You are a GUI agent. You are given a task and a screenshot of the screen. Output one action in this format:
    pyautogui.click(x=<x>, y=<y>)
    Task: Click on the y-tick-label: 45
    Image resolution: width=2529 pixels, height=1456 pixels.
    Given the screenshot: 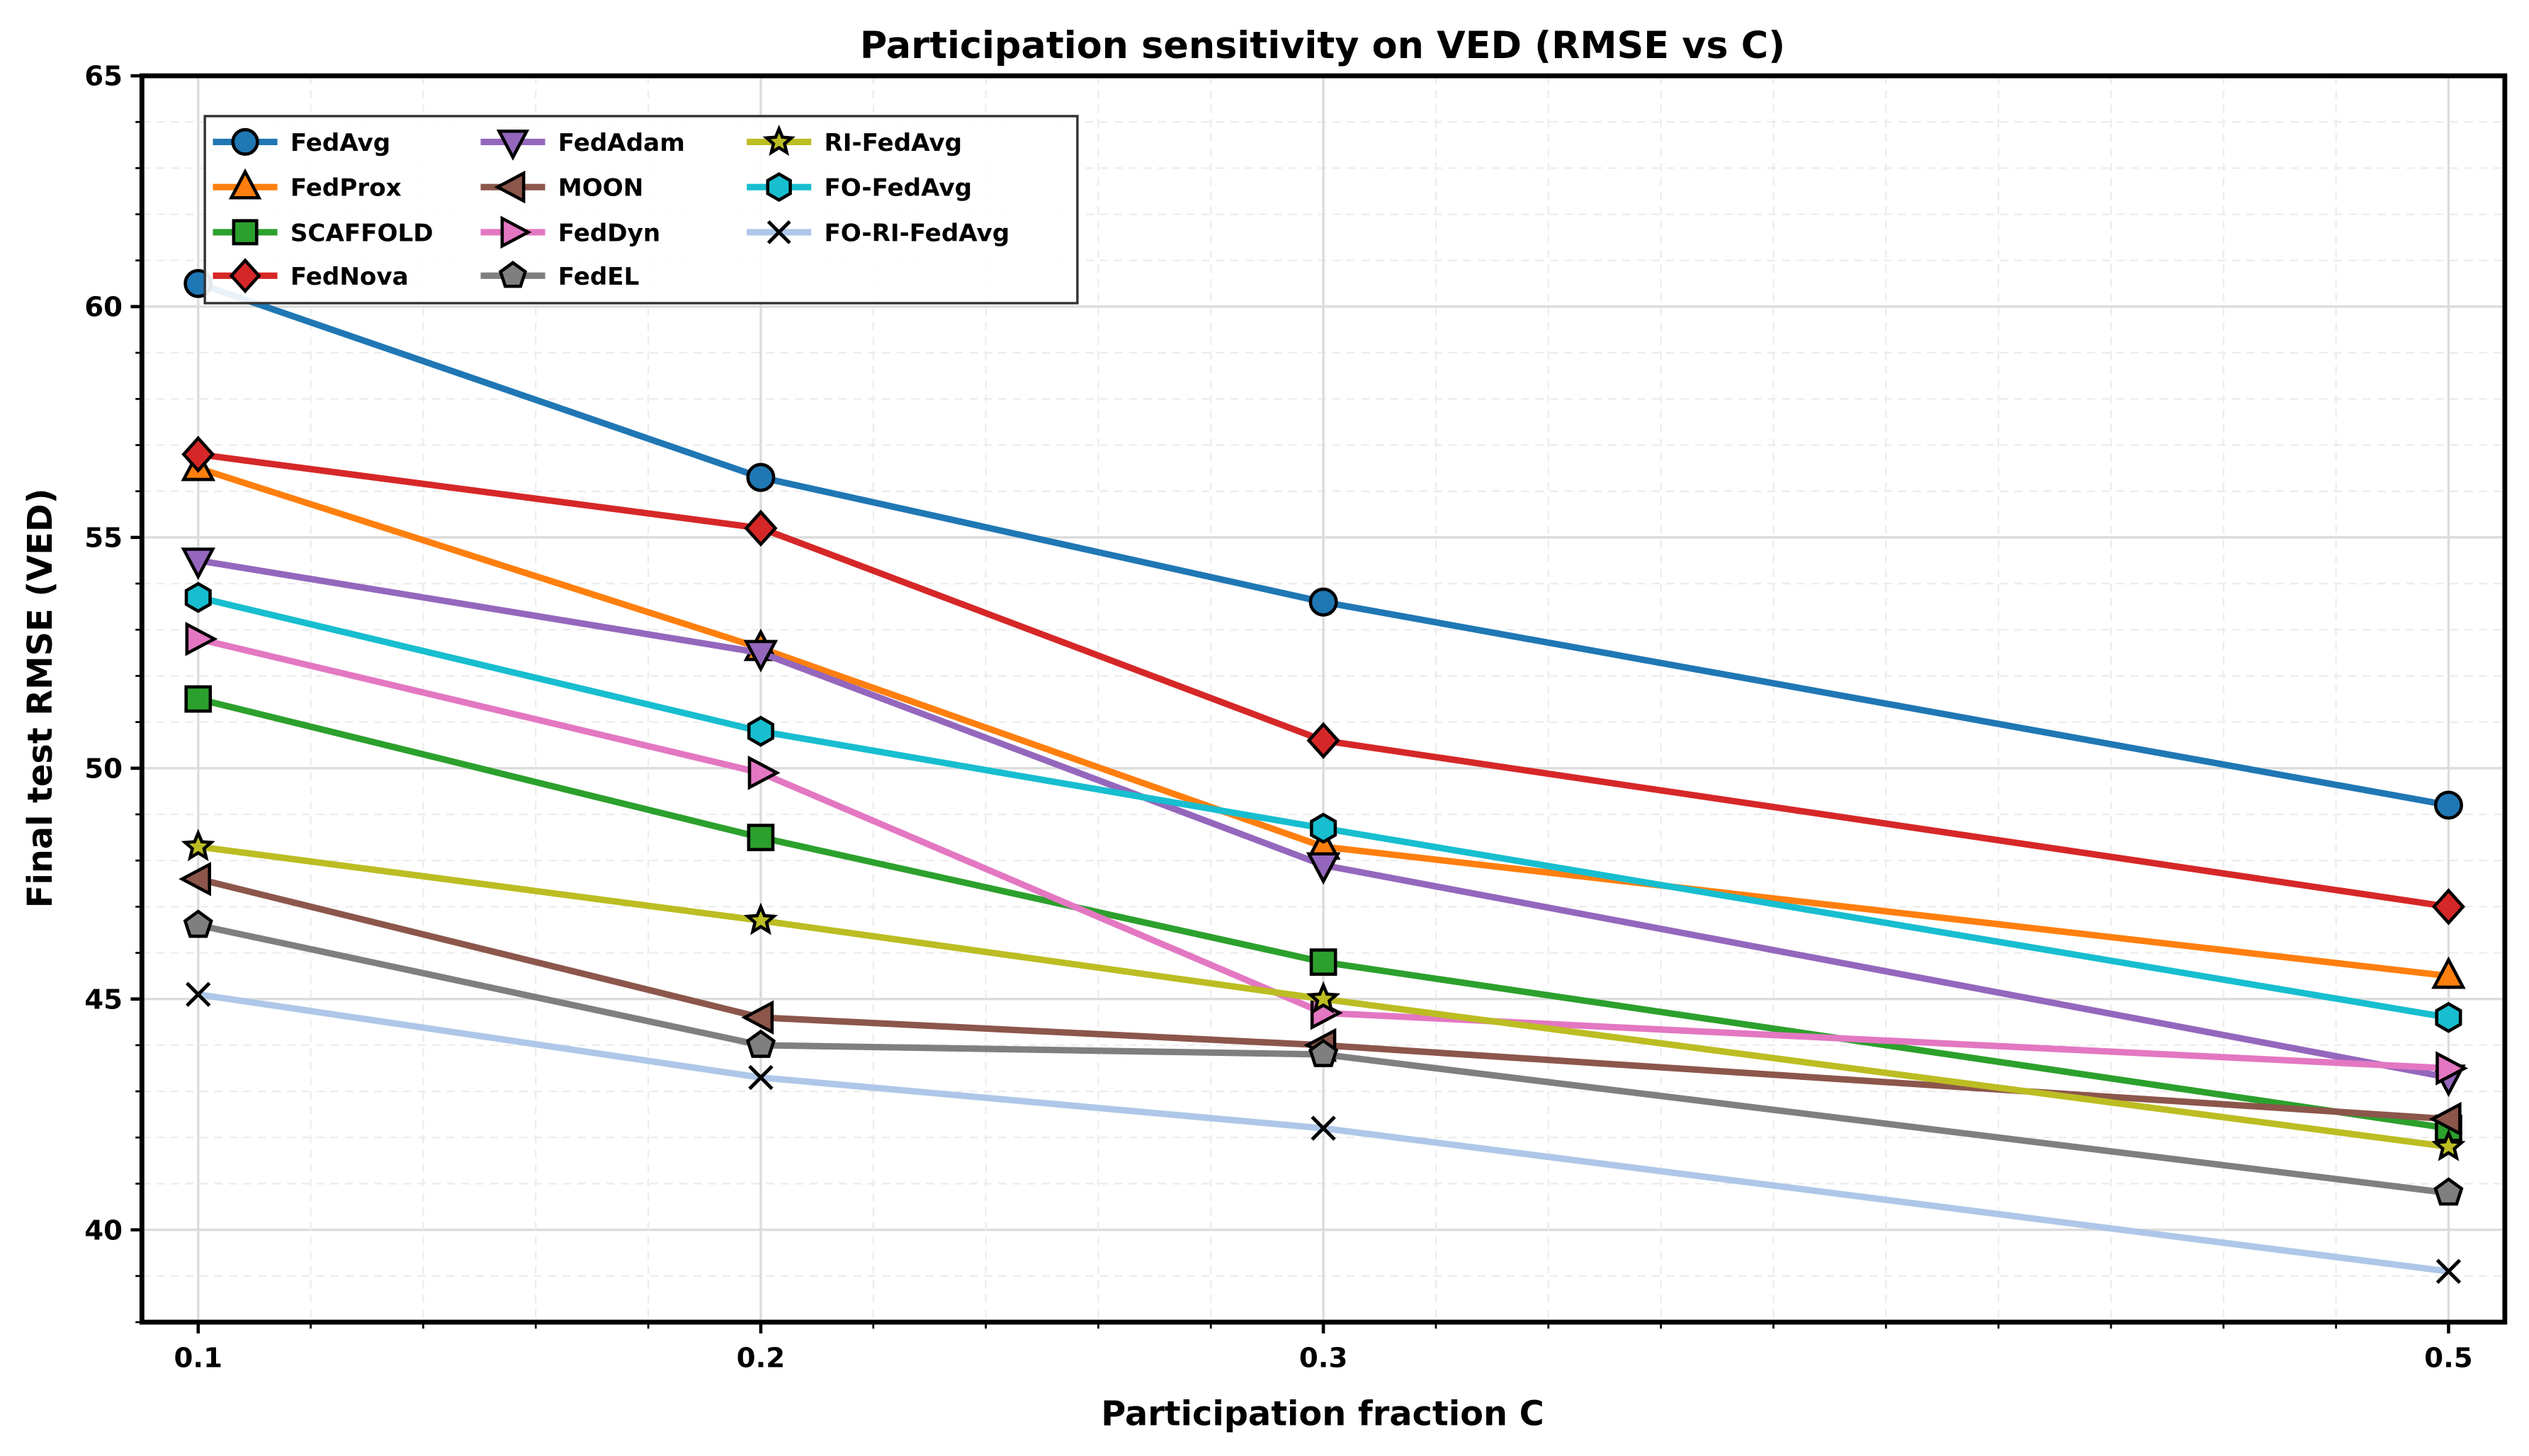 What is the action you would take?
    pyautogui.click(x=103, y=1000)
    